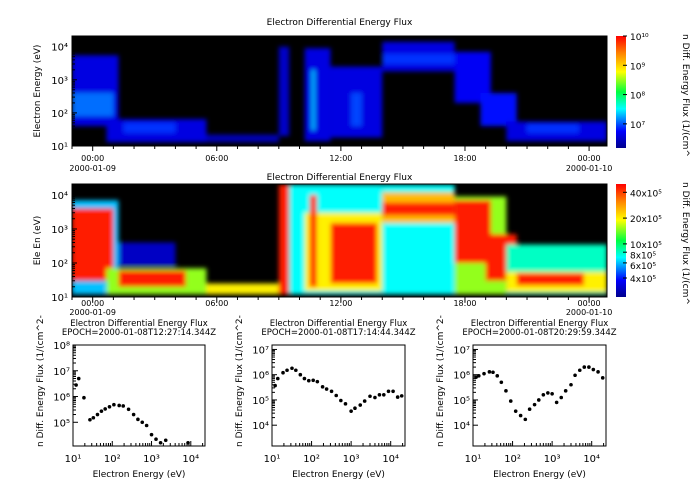  Describe the element at coordinates (340, 178) in the screenshot. I see `panel-title: Electron Differential Energy Flux` at that location.